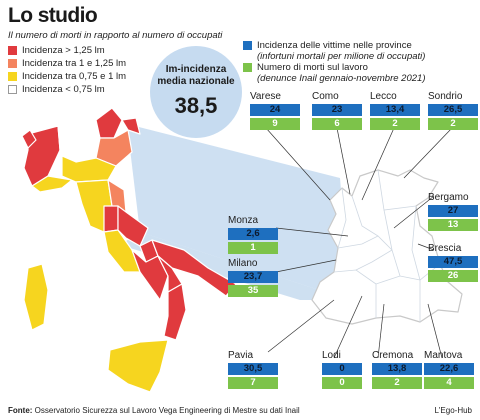 Image resolution: width=480 pixels, height=420 pixels. I want to click on province-incidence: 30,5, so click(253, 369).